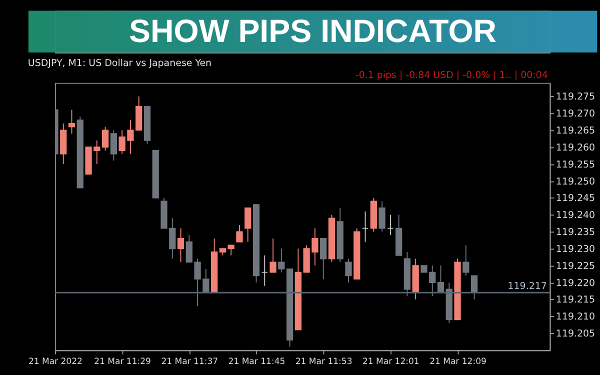 This screenshot has height=375, width=600. What do you see at coordinates (576, 97) in the screenshot?
I see `y-tick-label: 119.275` at bounding box center [576, 97].